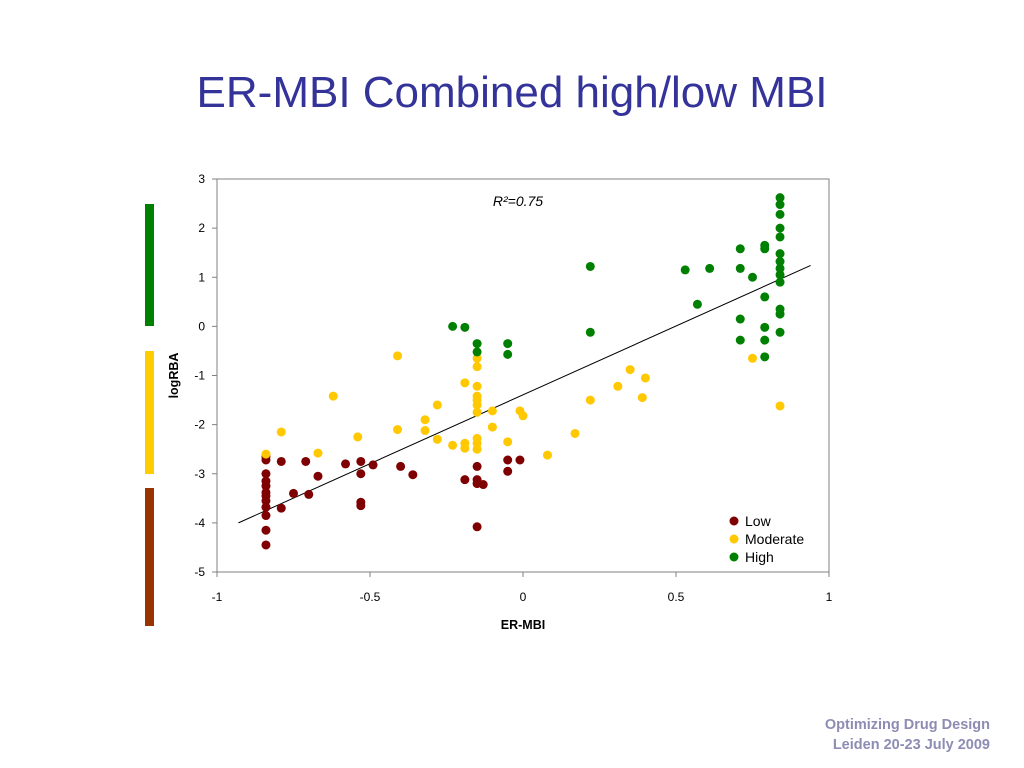 This screenshot has width=1024, height=768. I want to click on category-bar-moderate, so click(149, 412).